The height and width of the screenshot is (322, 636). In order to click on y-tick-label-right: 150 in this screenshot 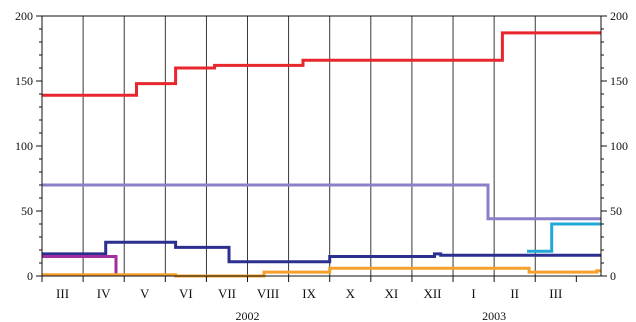, I will do `click(619, 81)`.